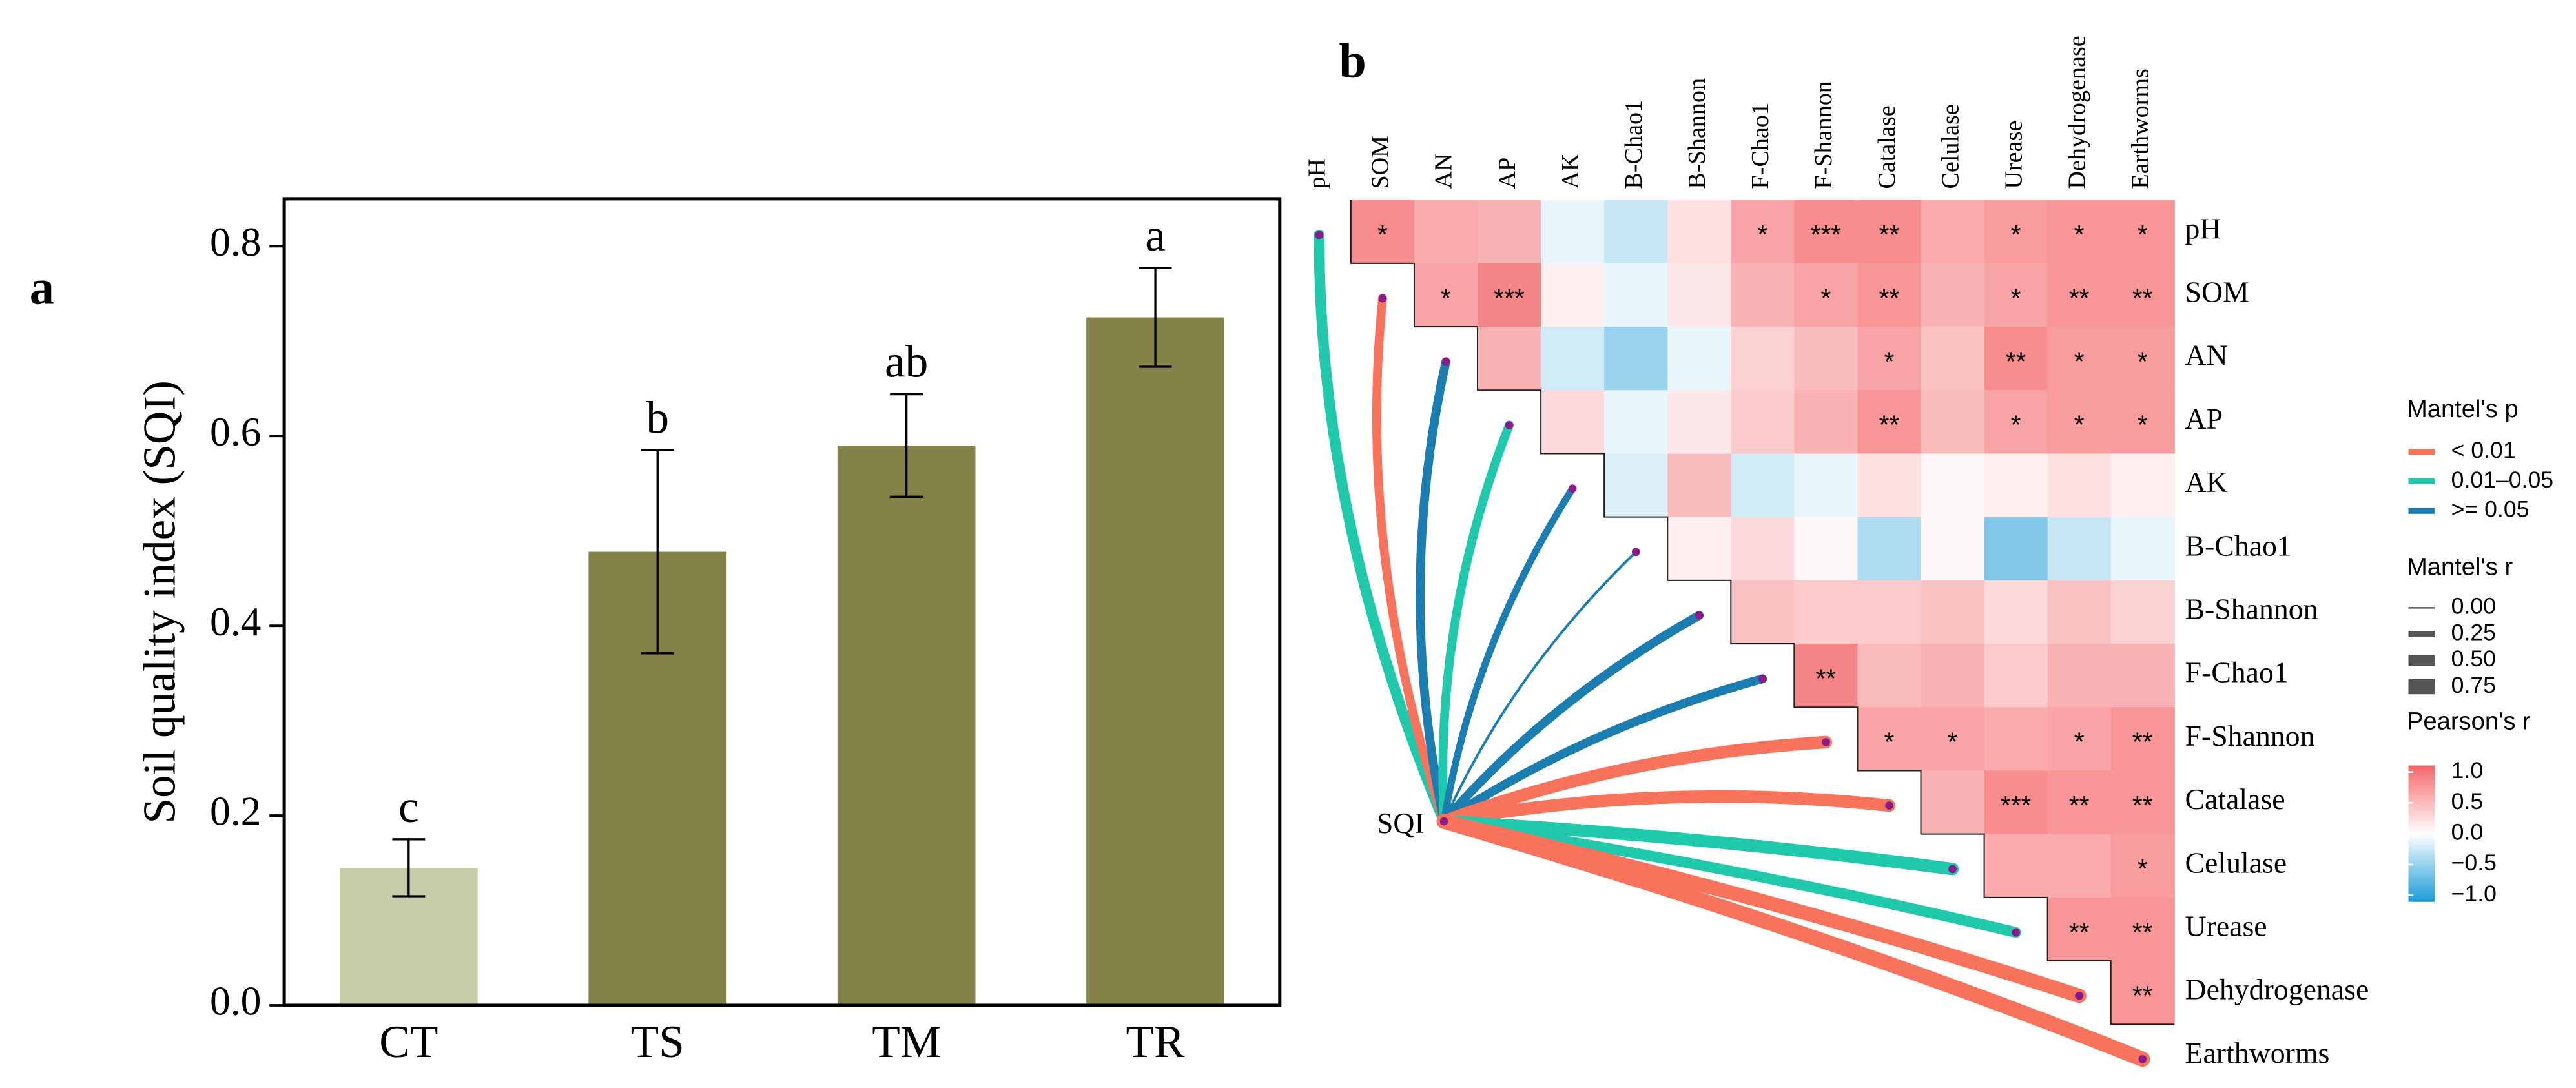  Describe the element at coordinates (1697, 134) in the screenshot. I see `column-label: B-Shannon` at that location.